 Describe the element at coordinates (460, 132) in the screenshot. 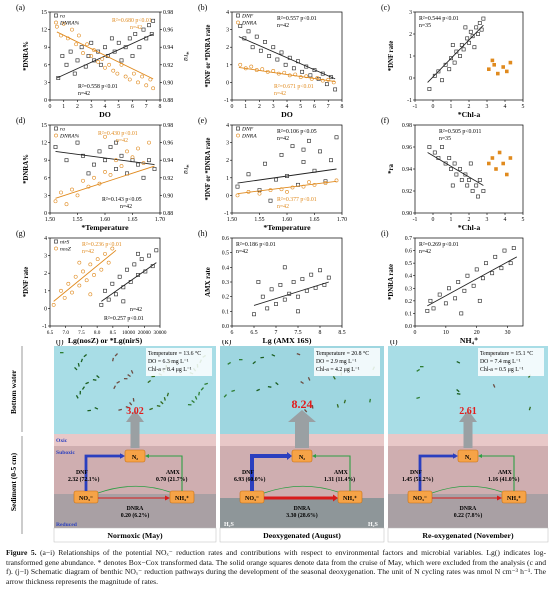

I see `fit-annotation: R²=0.505 p<0.011` at that location.